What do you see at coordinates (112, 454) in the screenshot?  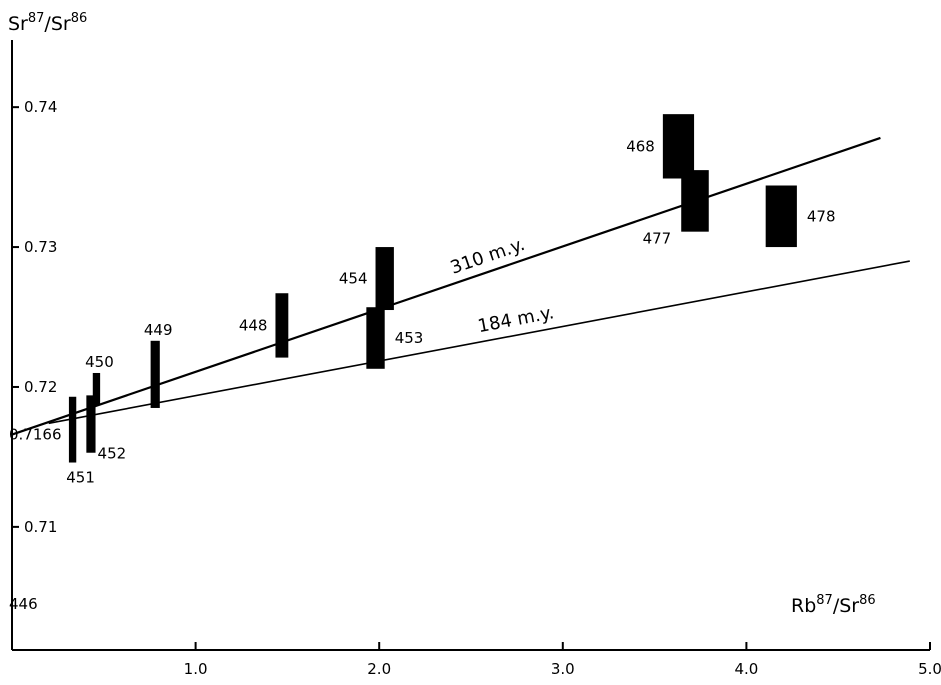 I see `sample-label: 452` at bounding box center [112, 454].